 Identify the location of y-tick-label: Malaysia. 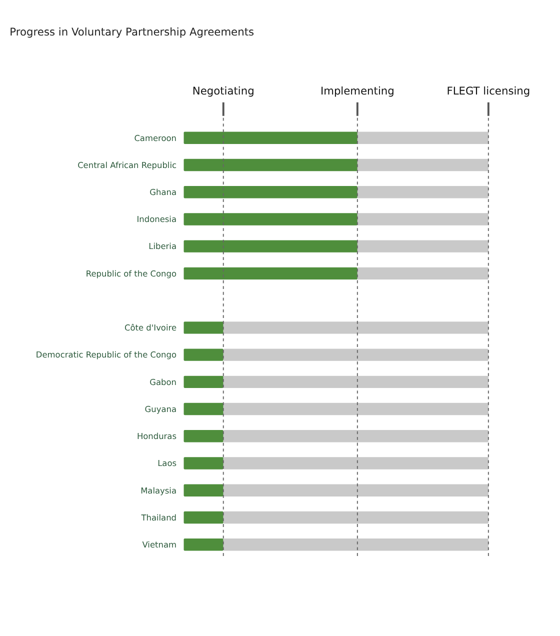
(158, 490).